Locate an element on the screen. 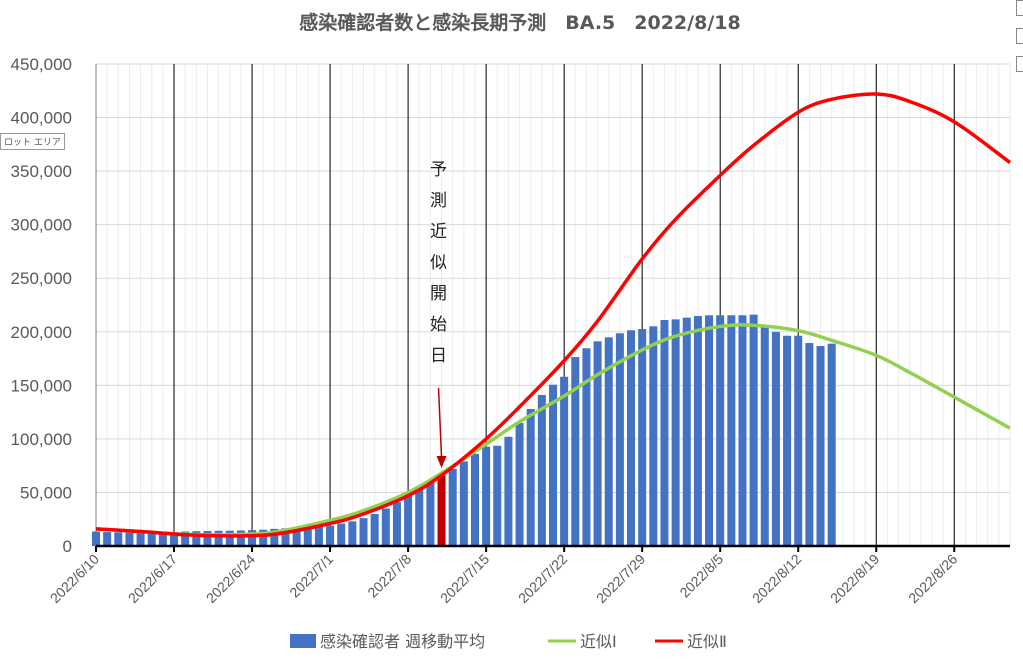 This screenshot has height=667, width=1023. x-tick-label: 2022/7/1 is located at coordinates (311, 576).